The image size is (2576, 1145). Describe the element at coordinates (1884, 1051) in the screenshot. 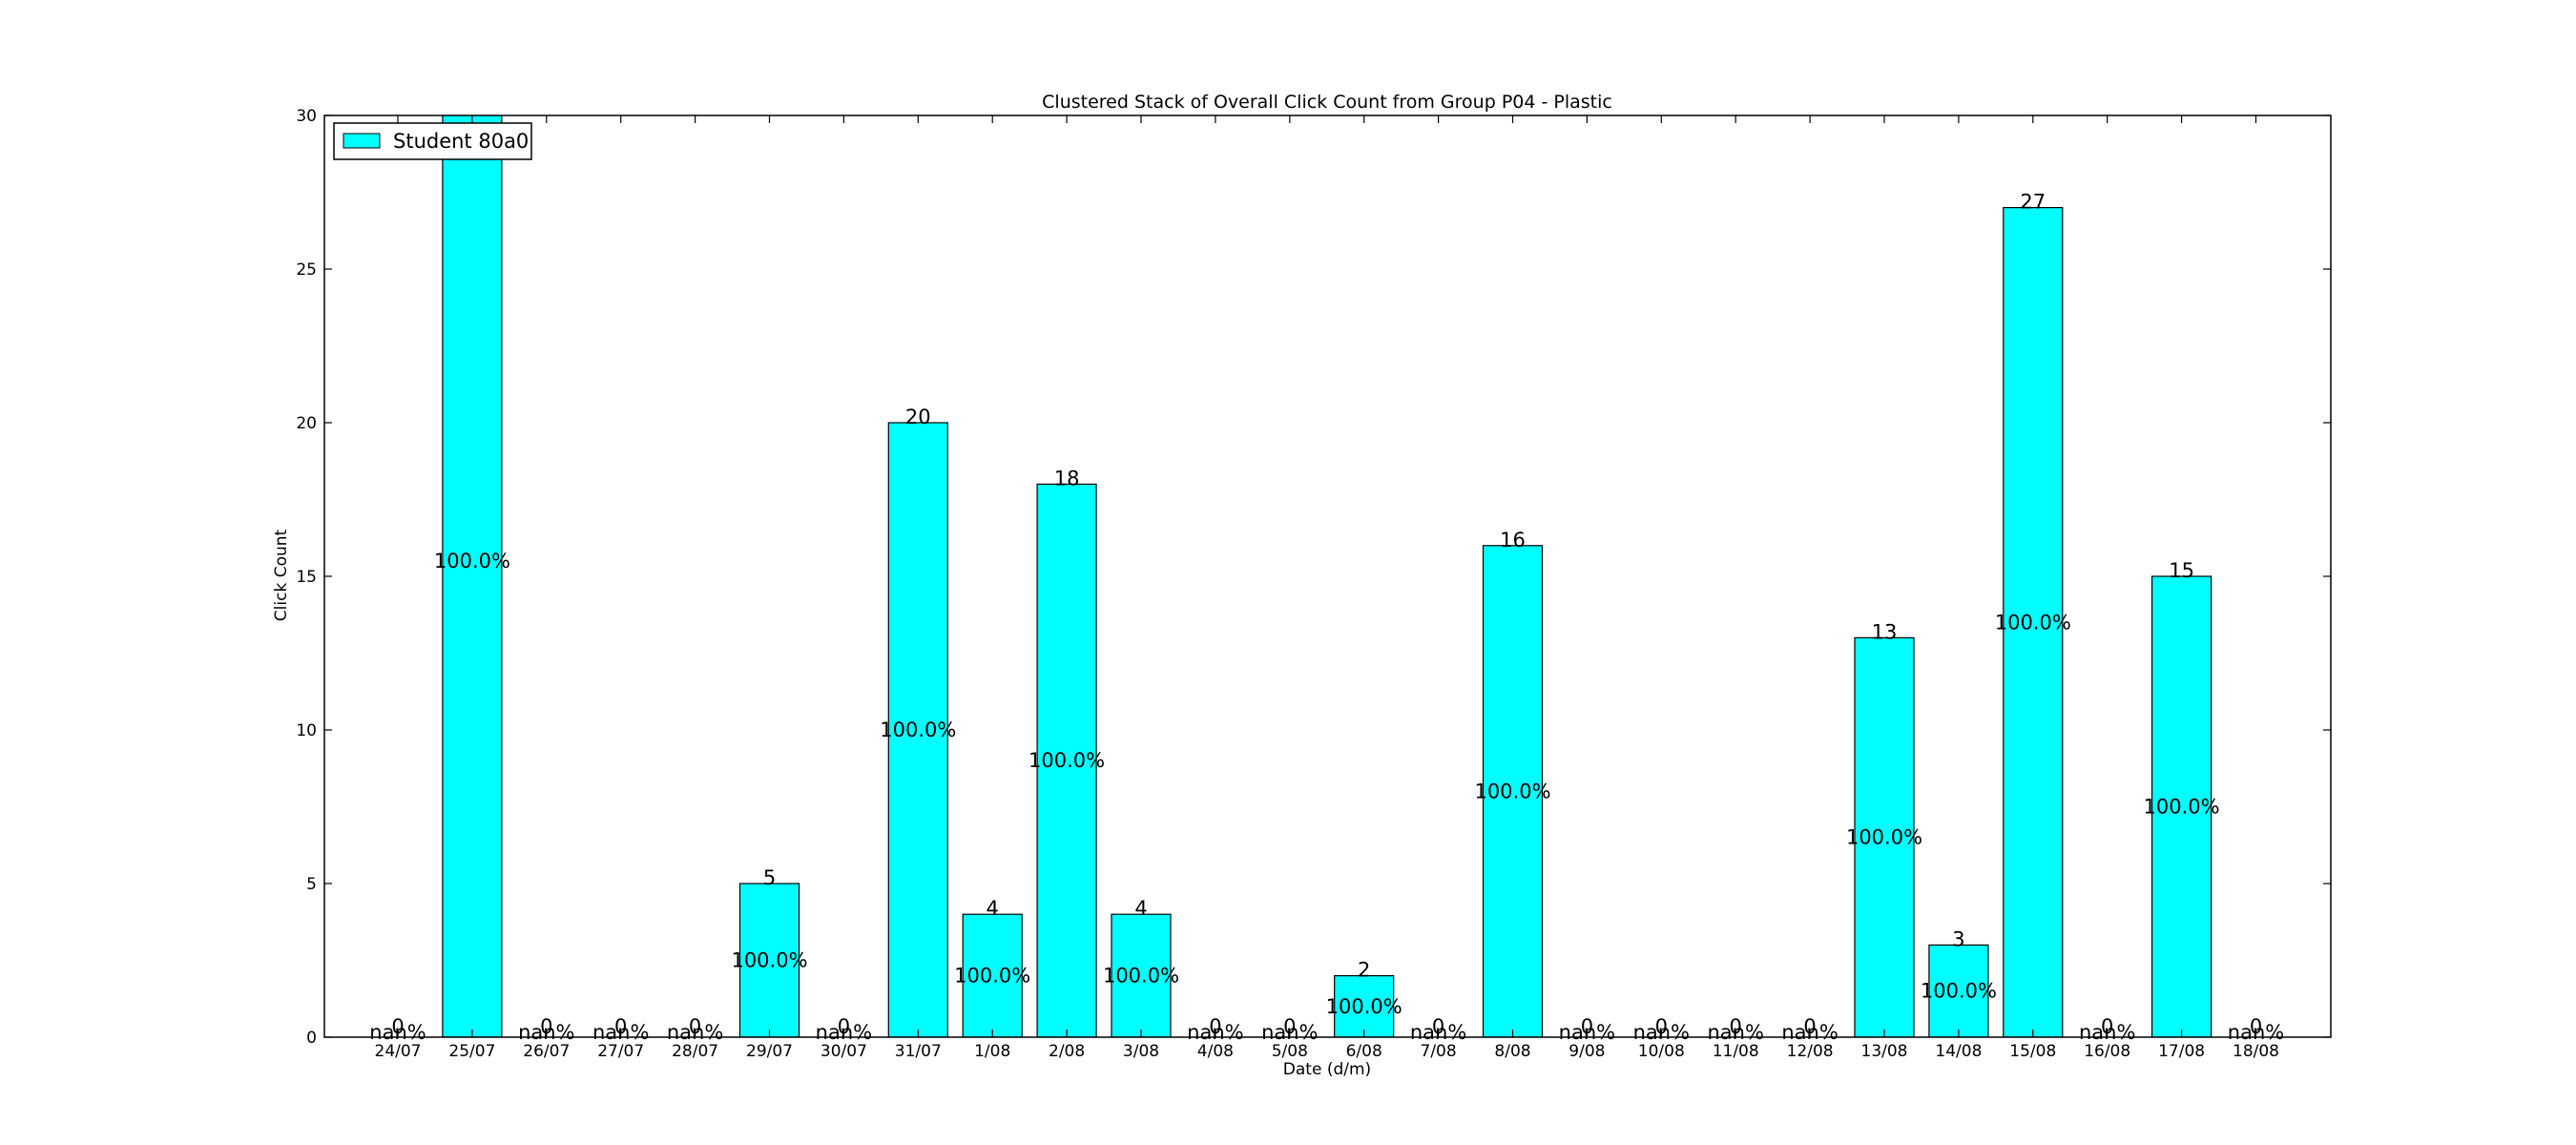

I see `x-tick-label: 13/08` at that location.